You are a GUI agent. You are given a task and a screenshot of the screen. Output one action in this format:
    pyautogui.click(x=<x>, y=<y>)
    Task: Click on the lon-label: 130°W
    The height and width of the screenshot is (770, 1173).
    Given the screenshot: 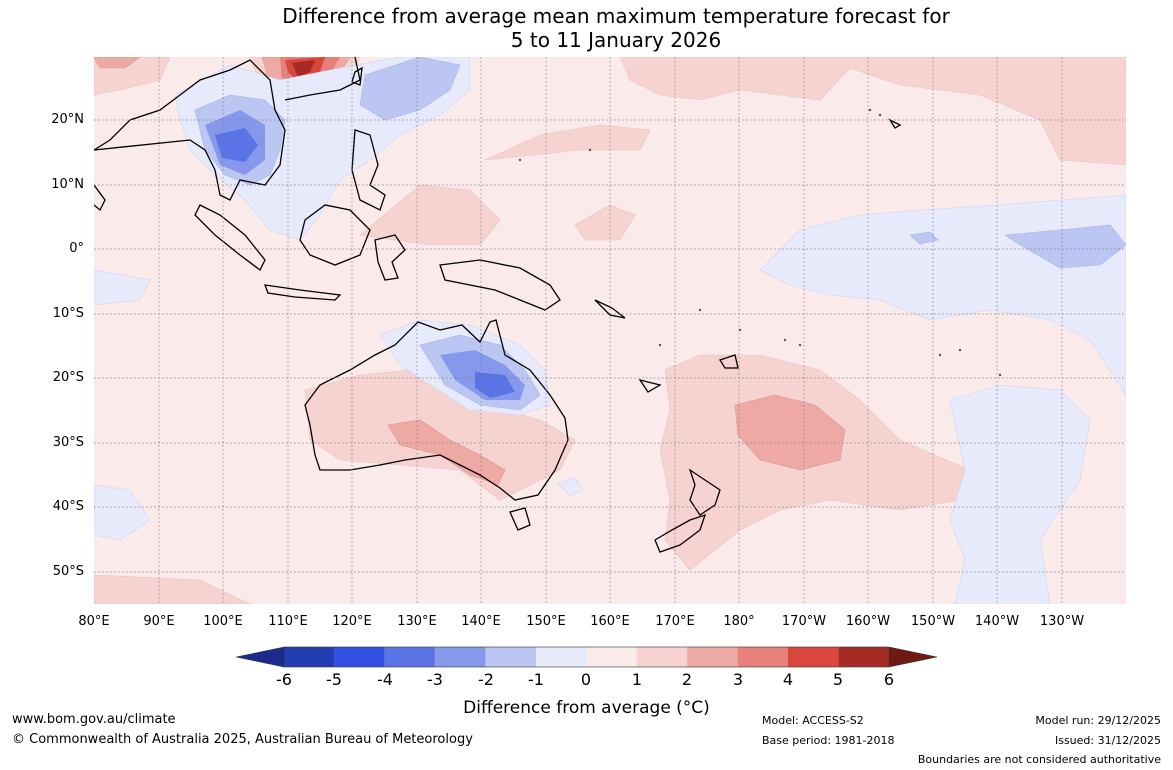 What is the action you would take?
    pyautogui.click(x=1062, y=621)
    